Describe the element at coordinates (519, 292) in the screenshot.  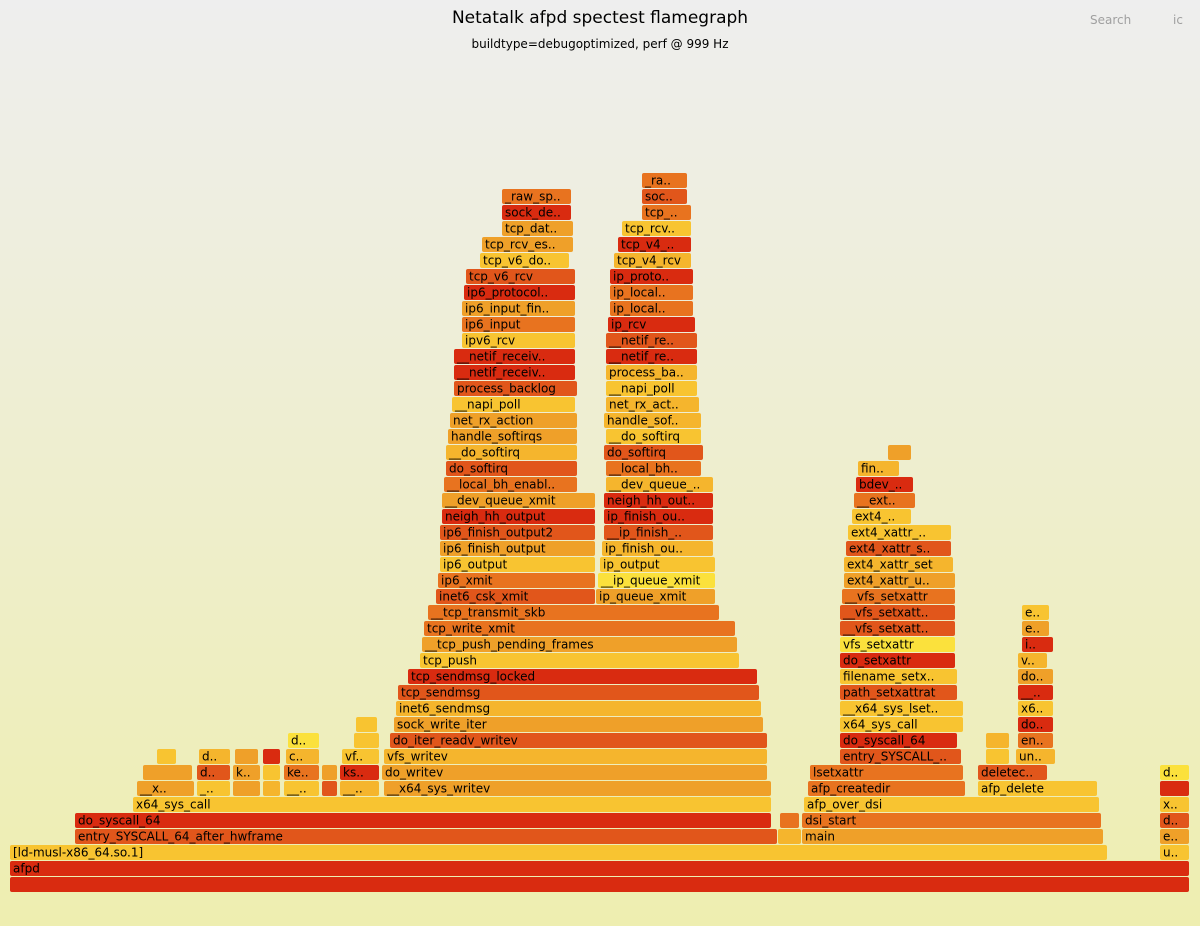
I see `flame-frame: ip6_protocol..` at that location.